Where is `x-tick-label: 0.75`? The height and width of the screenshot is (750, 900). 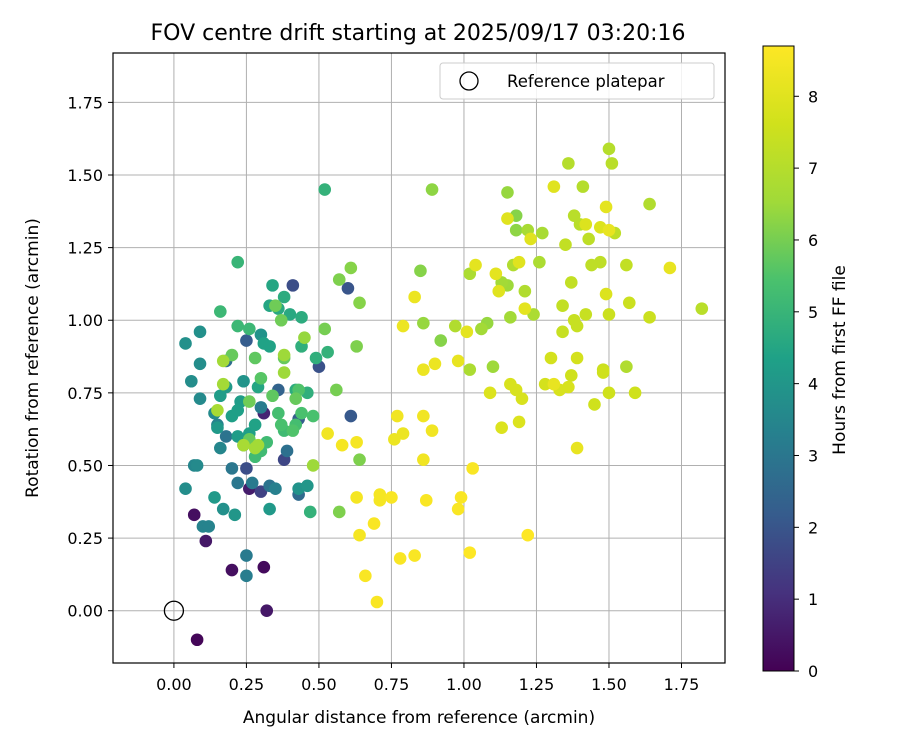
x-tick-label: 0.75 is located at coordinates (392, 684).